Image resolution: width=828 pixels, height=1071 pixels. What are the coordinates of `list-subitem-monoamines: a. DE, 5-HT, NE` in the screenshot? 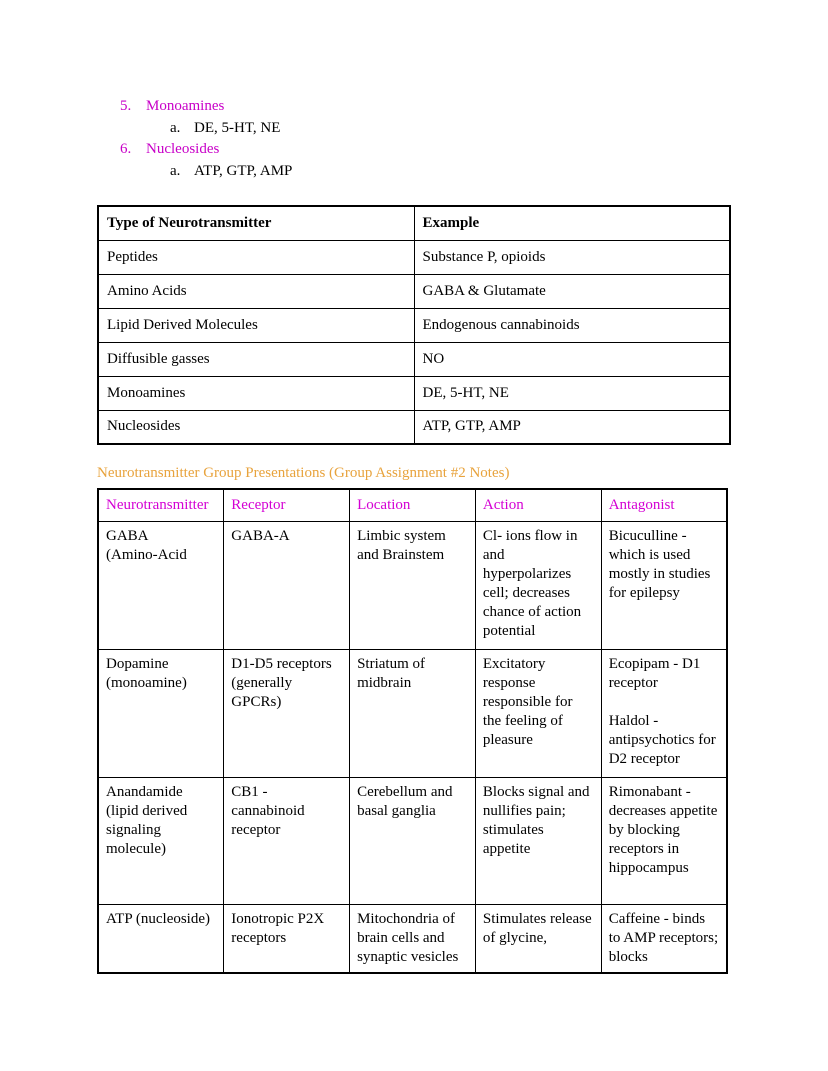 It's located at (206, 129).